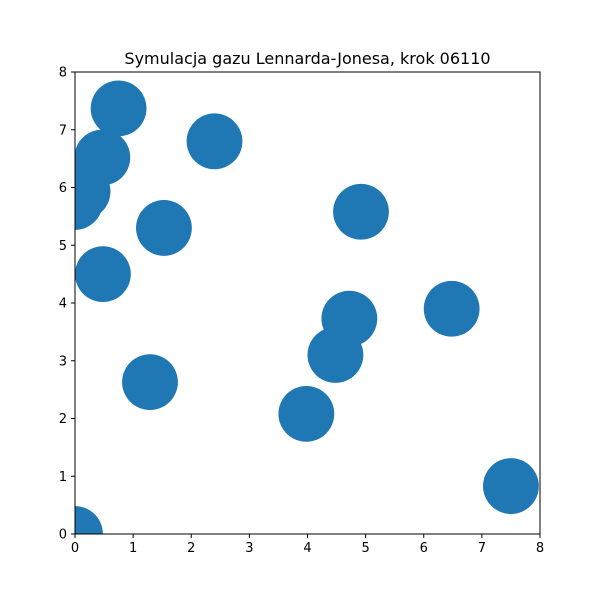 Image resolution: width=600 pixels, height=600 pixels. I want to click on x-tick-label: 8, so click(540, 548).